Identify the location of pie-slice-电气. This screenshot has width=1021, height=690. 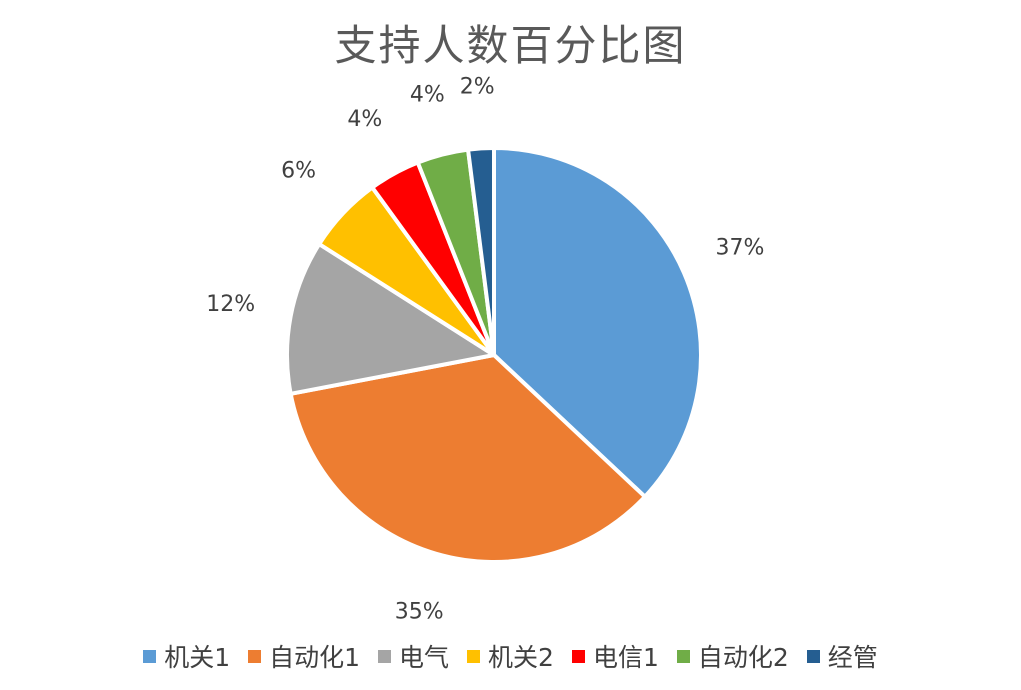
(390, 319).